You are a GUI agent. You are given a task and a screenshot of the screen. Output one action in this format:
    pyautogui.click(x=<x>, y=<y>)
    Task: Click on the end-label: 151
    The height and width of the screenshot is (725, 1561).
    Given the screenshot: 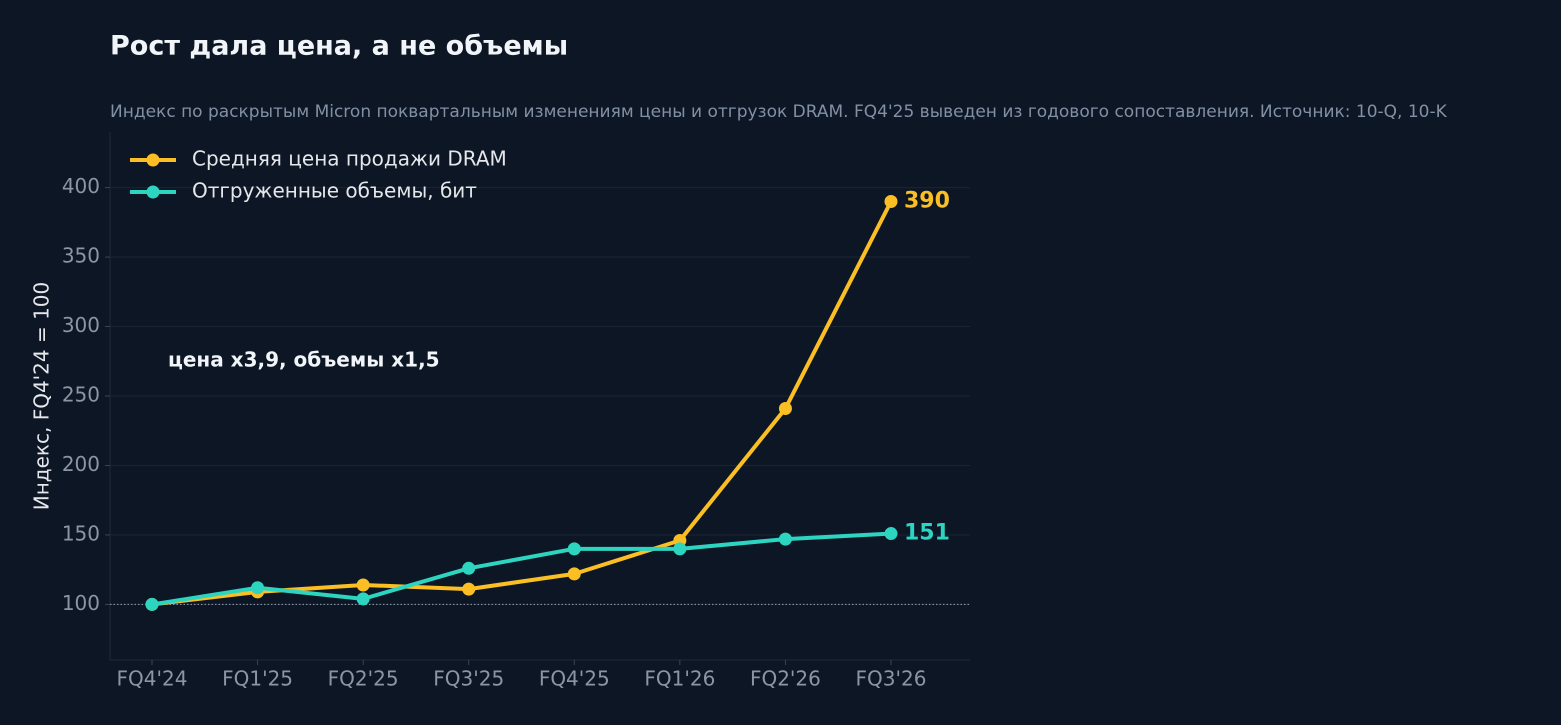 What is the action you would take?
    pyautogui.click(x=927, y=533)
    